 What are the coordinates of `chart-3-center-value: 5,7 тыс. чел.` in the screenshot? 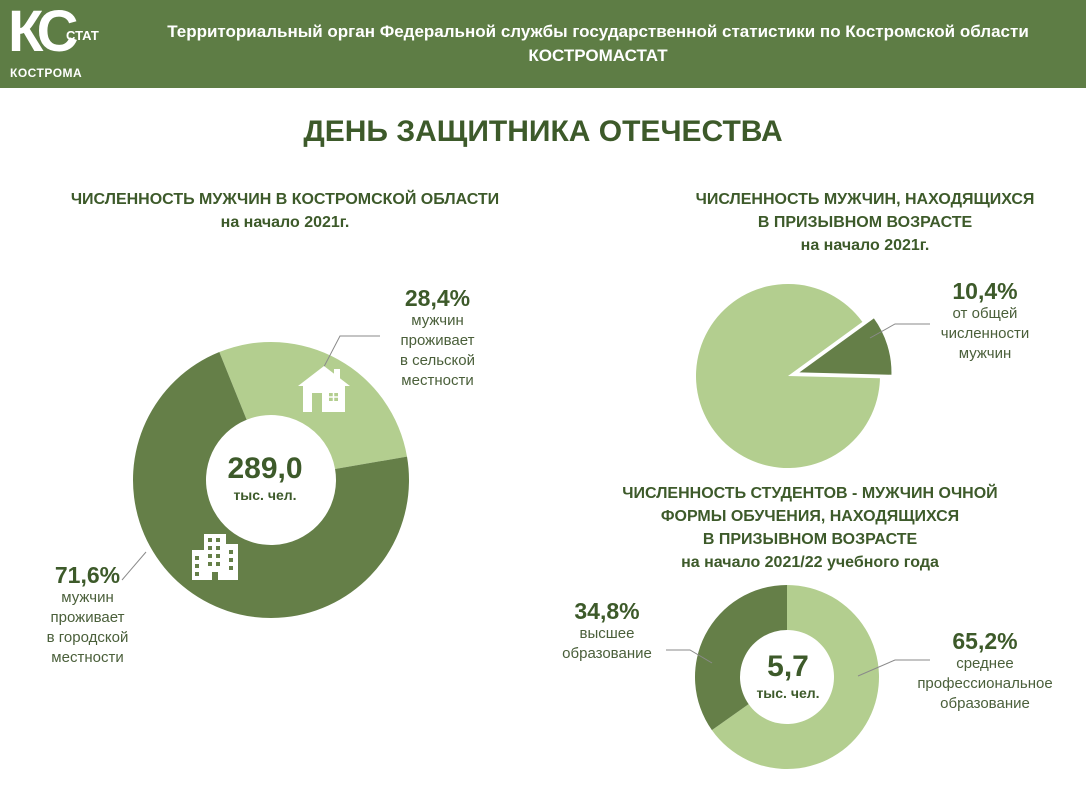 It's located at (788, 676).